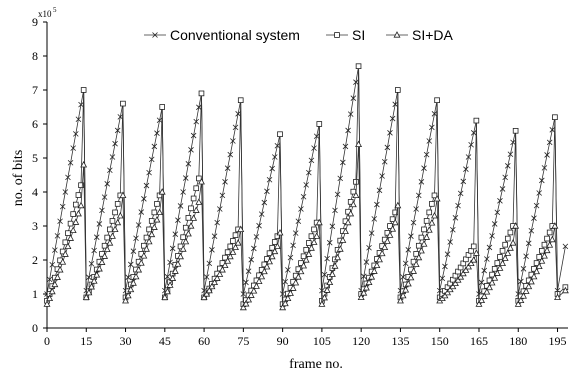  What do you see at coordinates (35, 158) in the screenshot?
I see `y-tick-label-5: 5` at bounding box center [35, 158].